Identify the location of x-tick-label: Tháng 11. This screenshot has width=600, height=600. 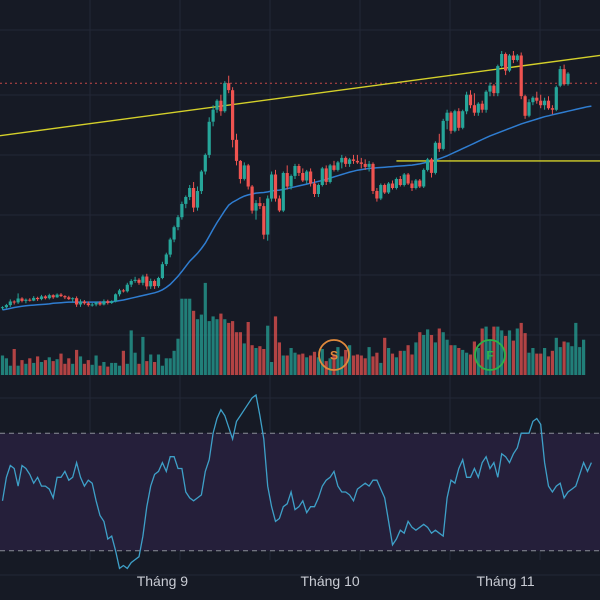
(506, 581).